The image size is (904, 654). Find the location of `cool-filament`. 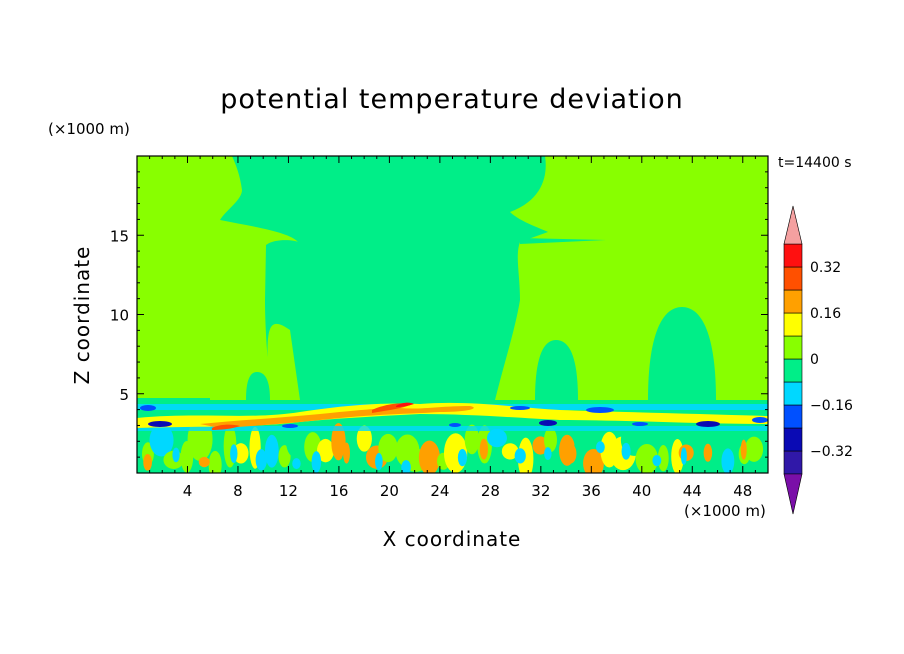

cool-filament is located at coordinates (563, 241).